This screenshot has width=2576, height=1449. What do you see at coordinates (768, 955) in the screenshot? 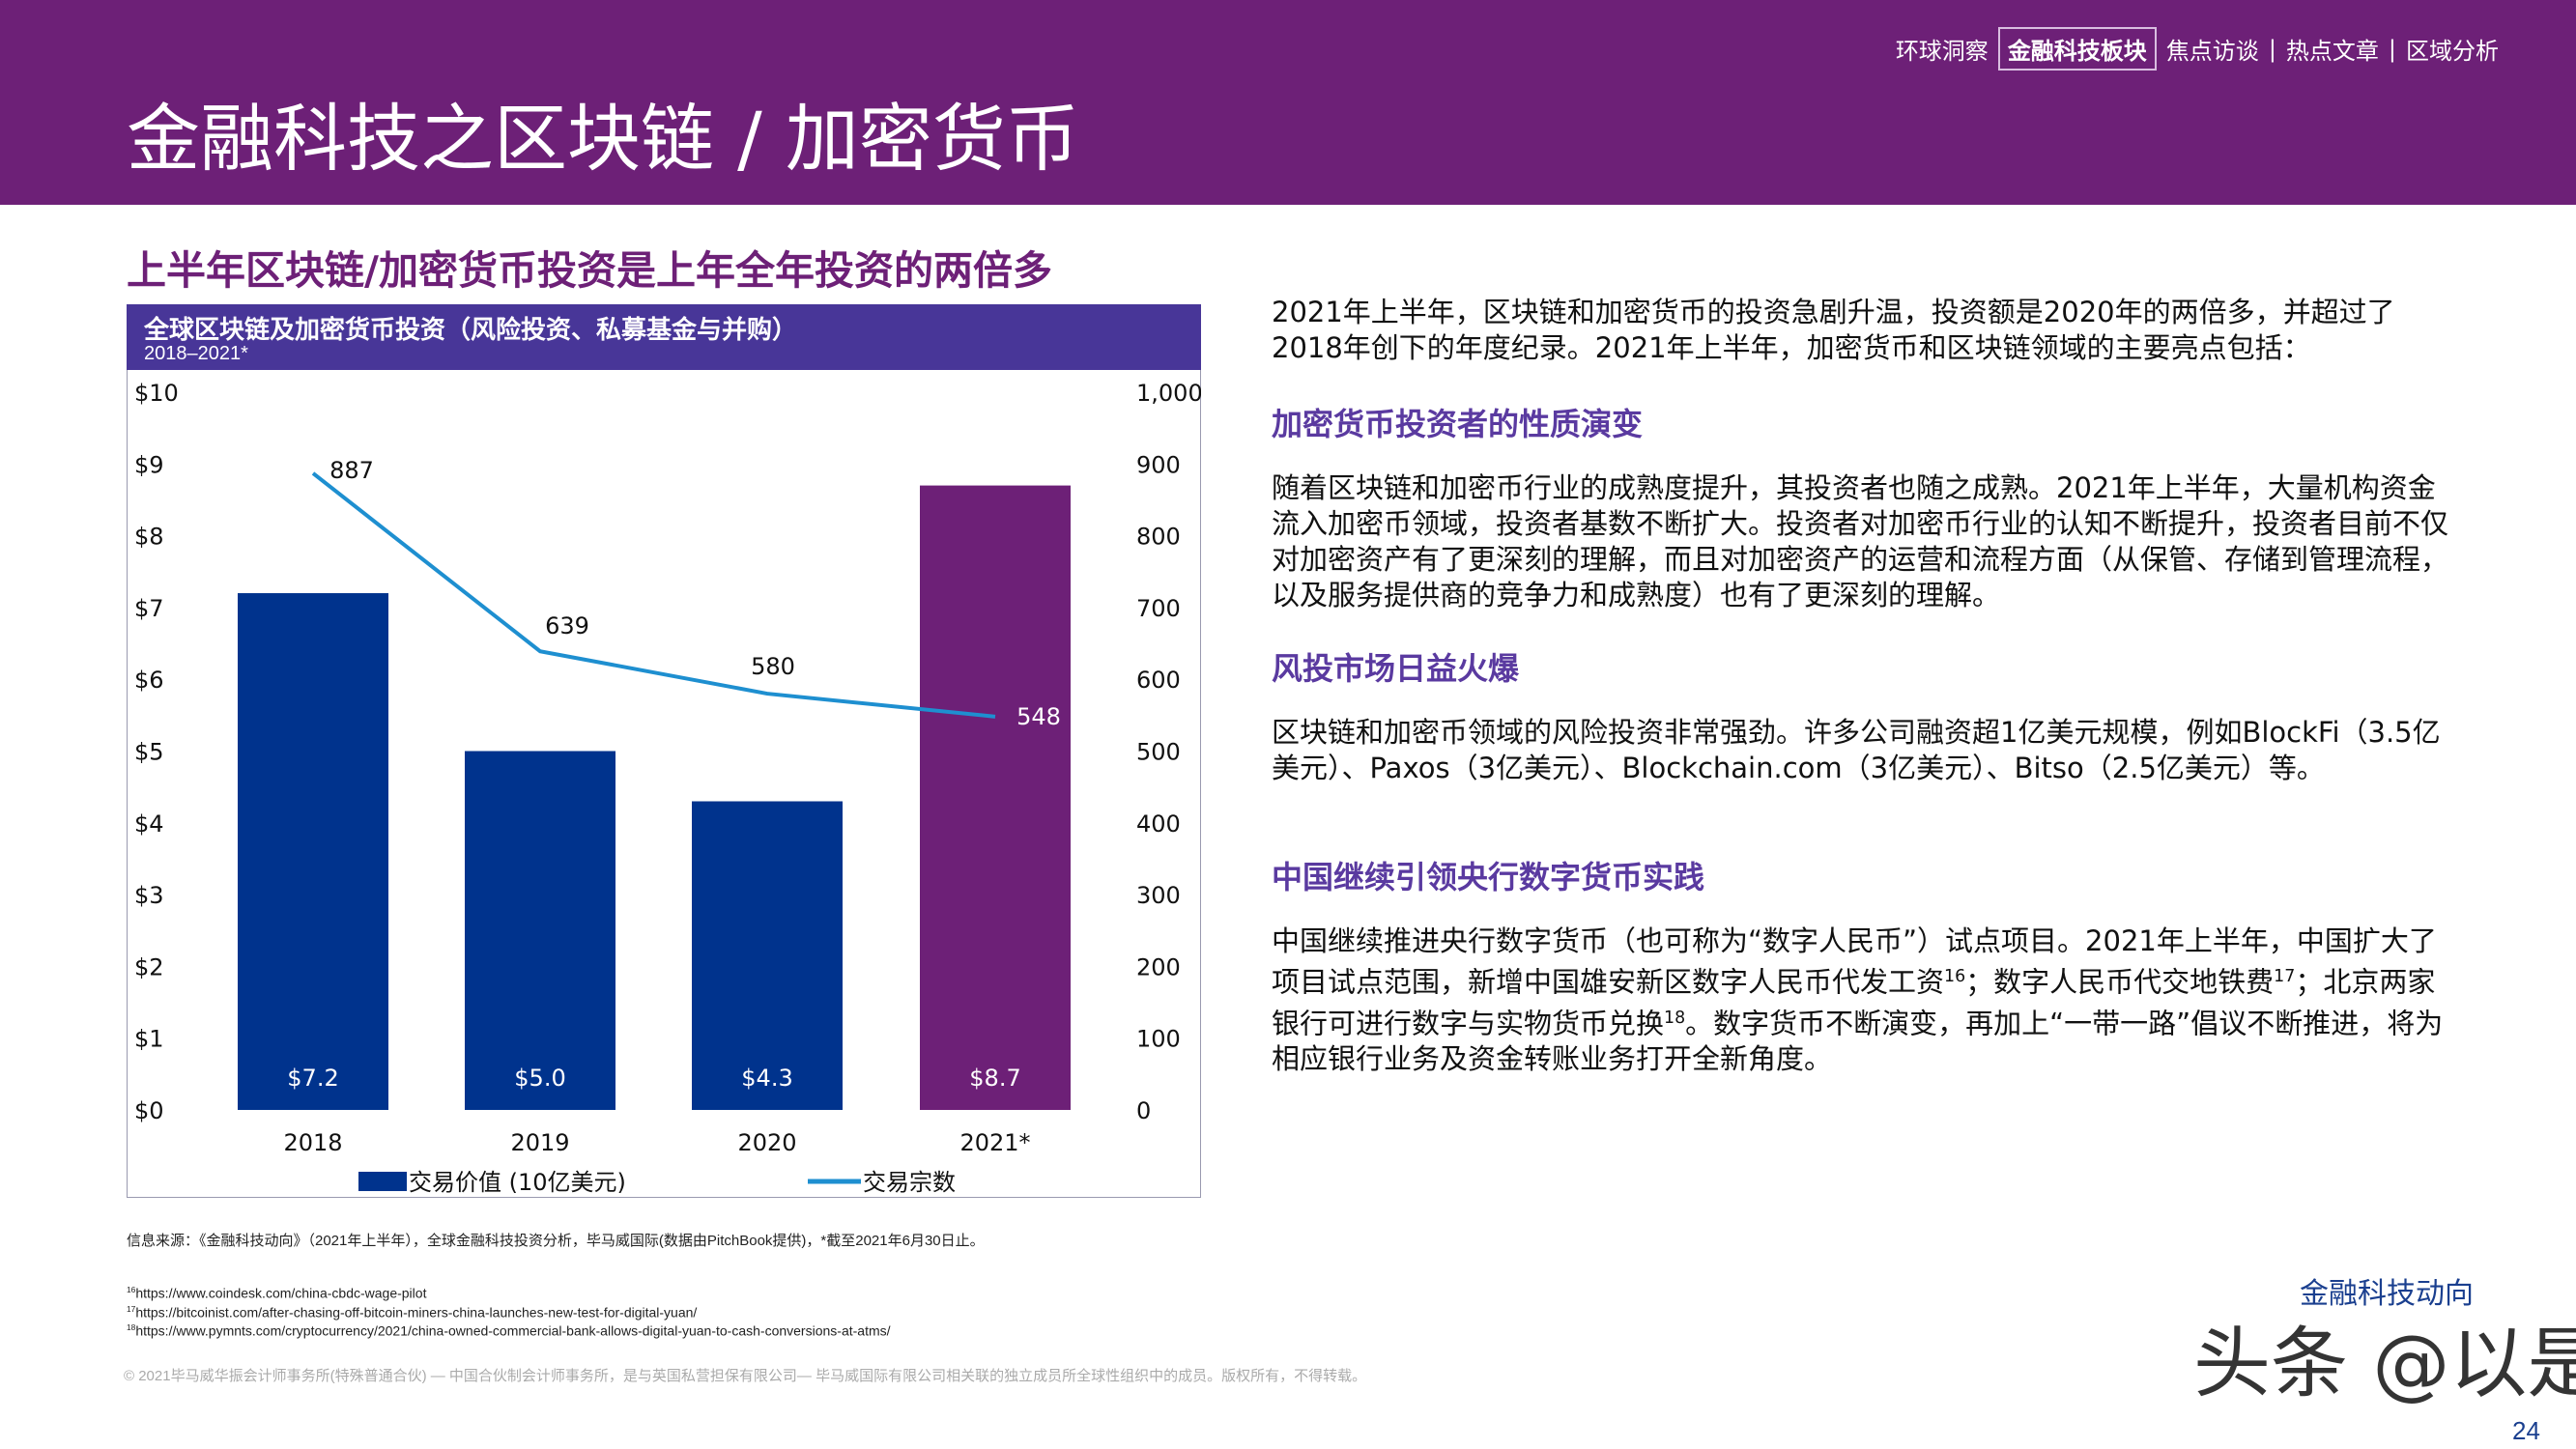
I see `bar-2020` at bounding box center [768, 955].